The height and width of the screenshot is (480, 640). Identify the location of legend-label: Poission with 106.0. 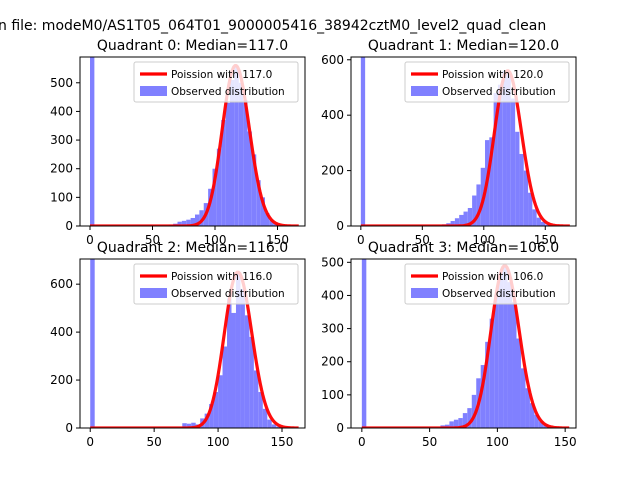
(492, 277).